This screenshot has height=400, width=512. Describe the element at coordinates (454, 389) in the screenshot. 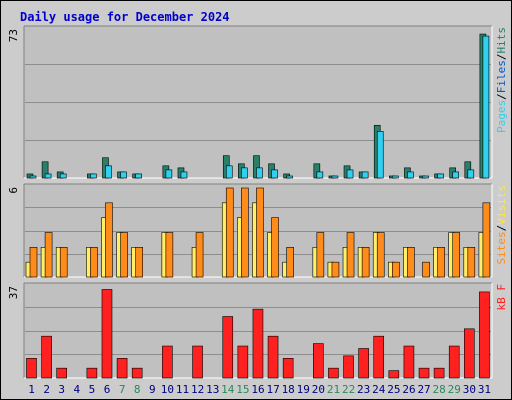

I see `day-label: 29` at that location.